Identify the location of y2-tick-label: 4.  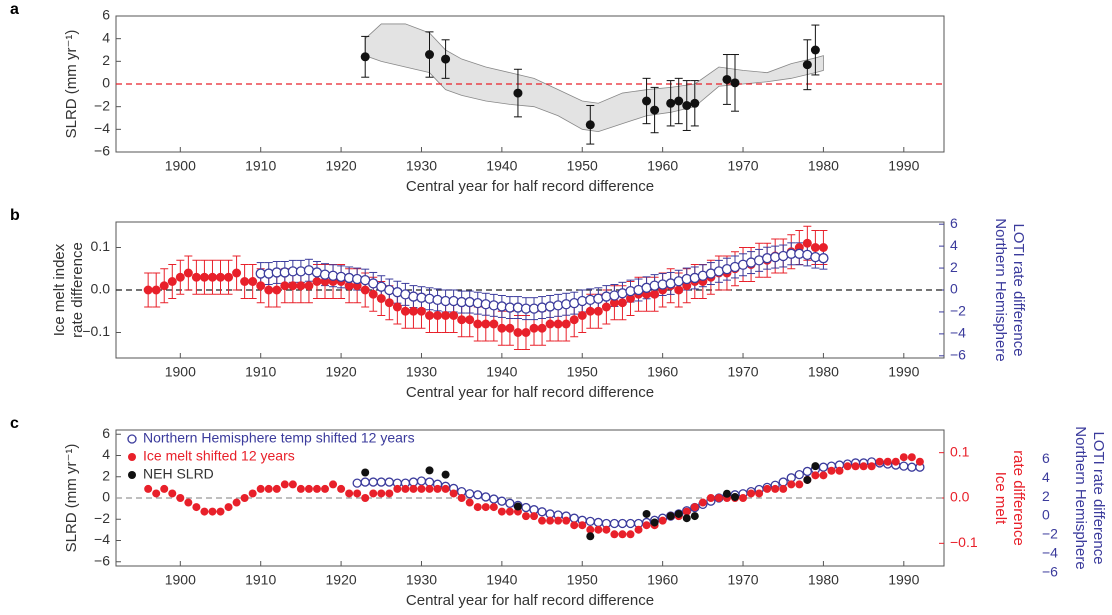
(954, 245).